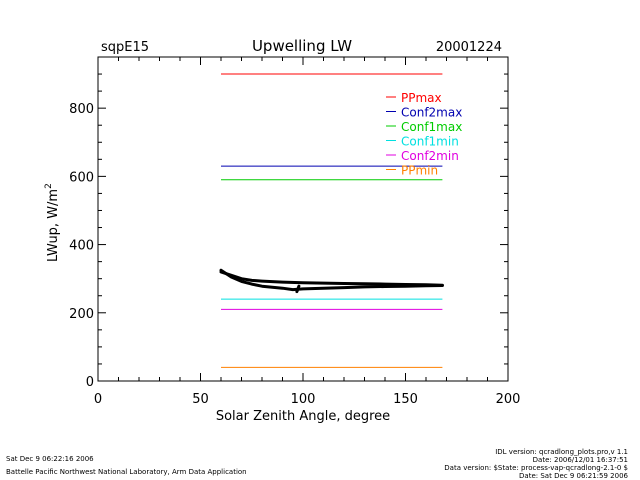  What do you see at coordinates (431, 127) in the screenshot?
I see `legend-label-conf1max: Conf1max` at bounding box center [431, 127].